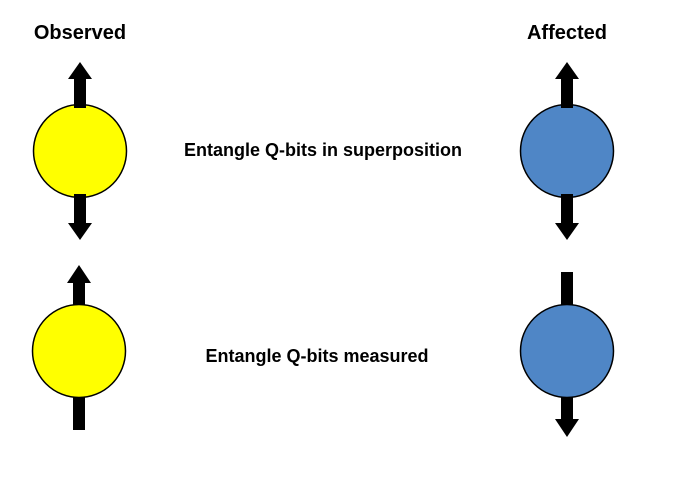 Image resolution: width=690 pixels, height=493 pixels. I want to click on qbit-affected-superposition, so click(567, 151).